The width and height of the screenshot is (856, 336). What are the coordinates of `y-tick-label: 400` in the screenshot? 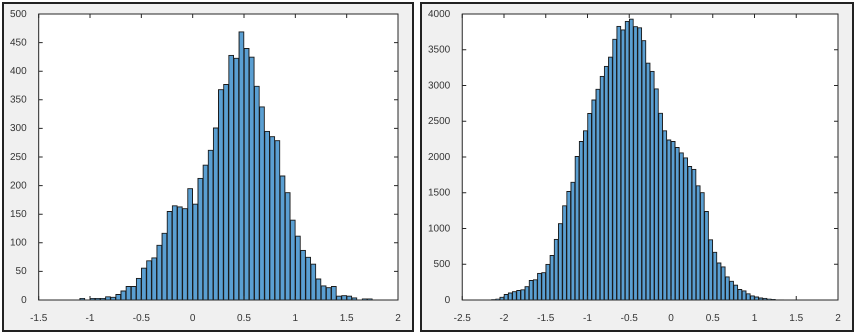 It's located at (19, 71).